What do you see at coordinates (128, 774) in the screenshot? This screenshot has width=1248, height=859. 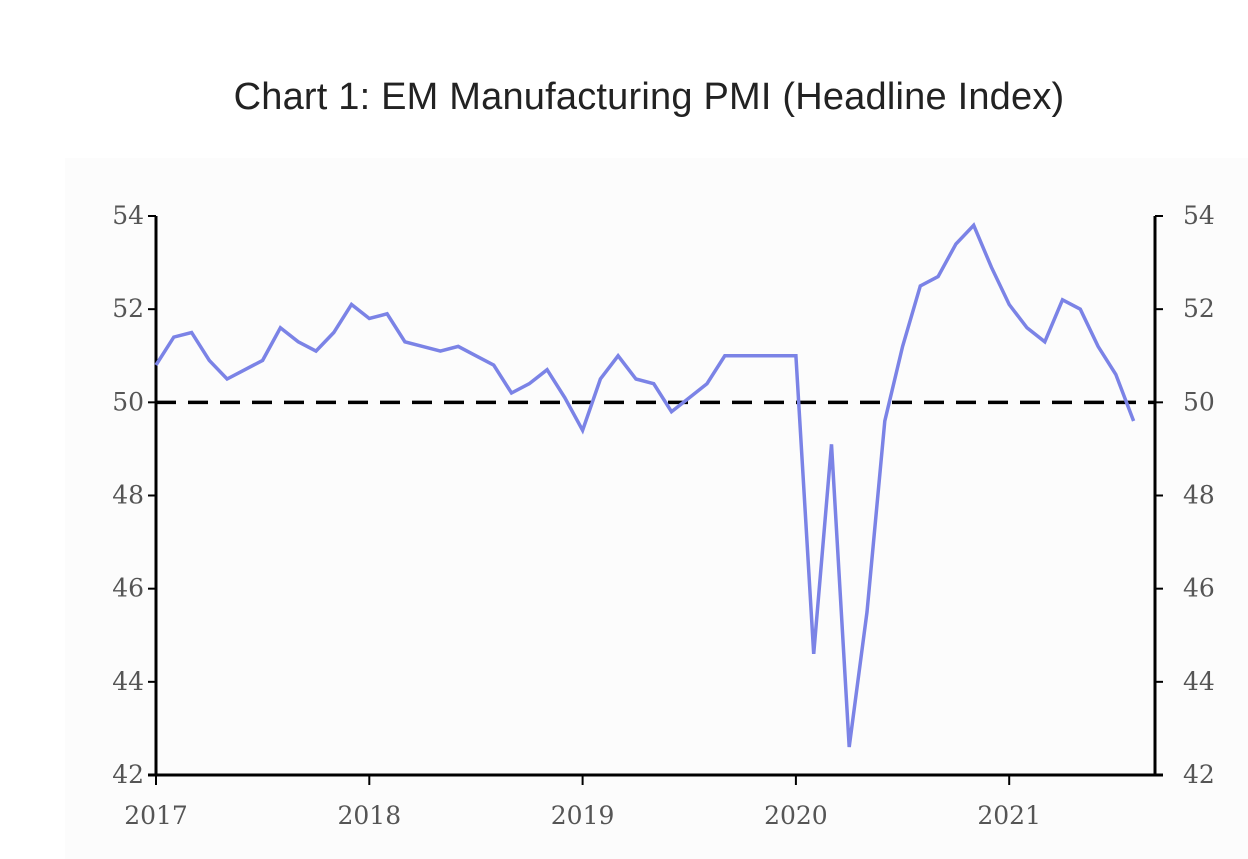 I see `y-tick-label-left: 42` at bounding box center [128, 774].